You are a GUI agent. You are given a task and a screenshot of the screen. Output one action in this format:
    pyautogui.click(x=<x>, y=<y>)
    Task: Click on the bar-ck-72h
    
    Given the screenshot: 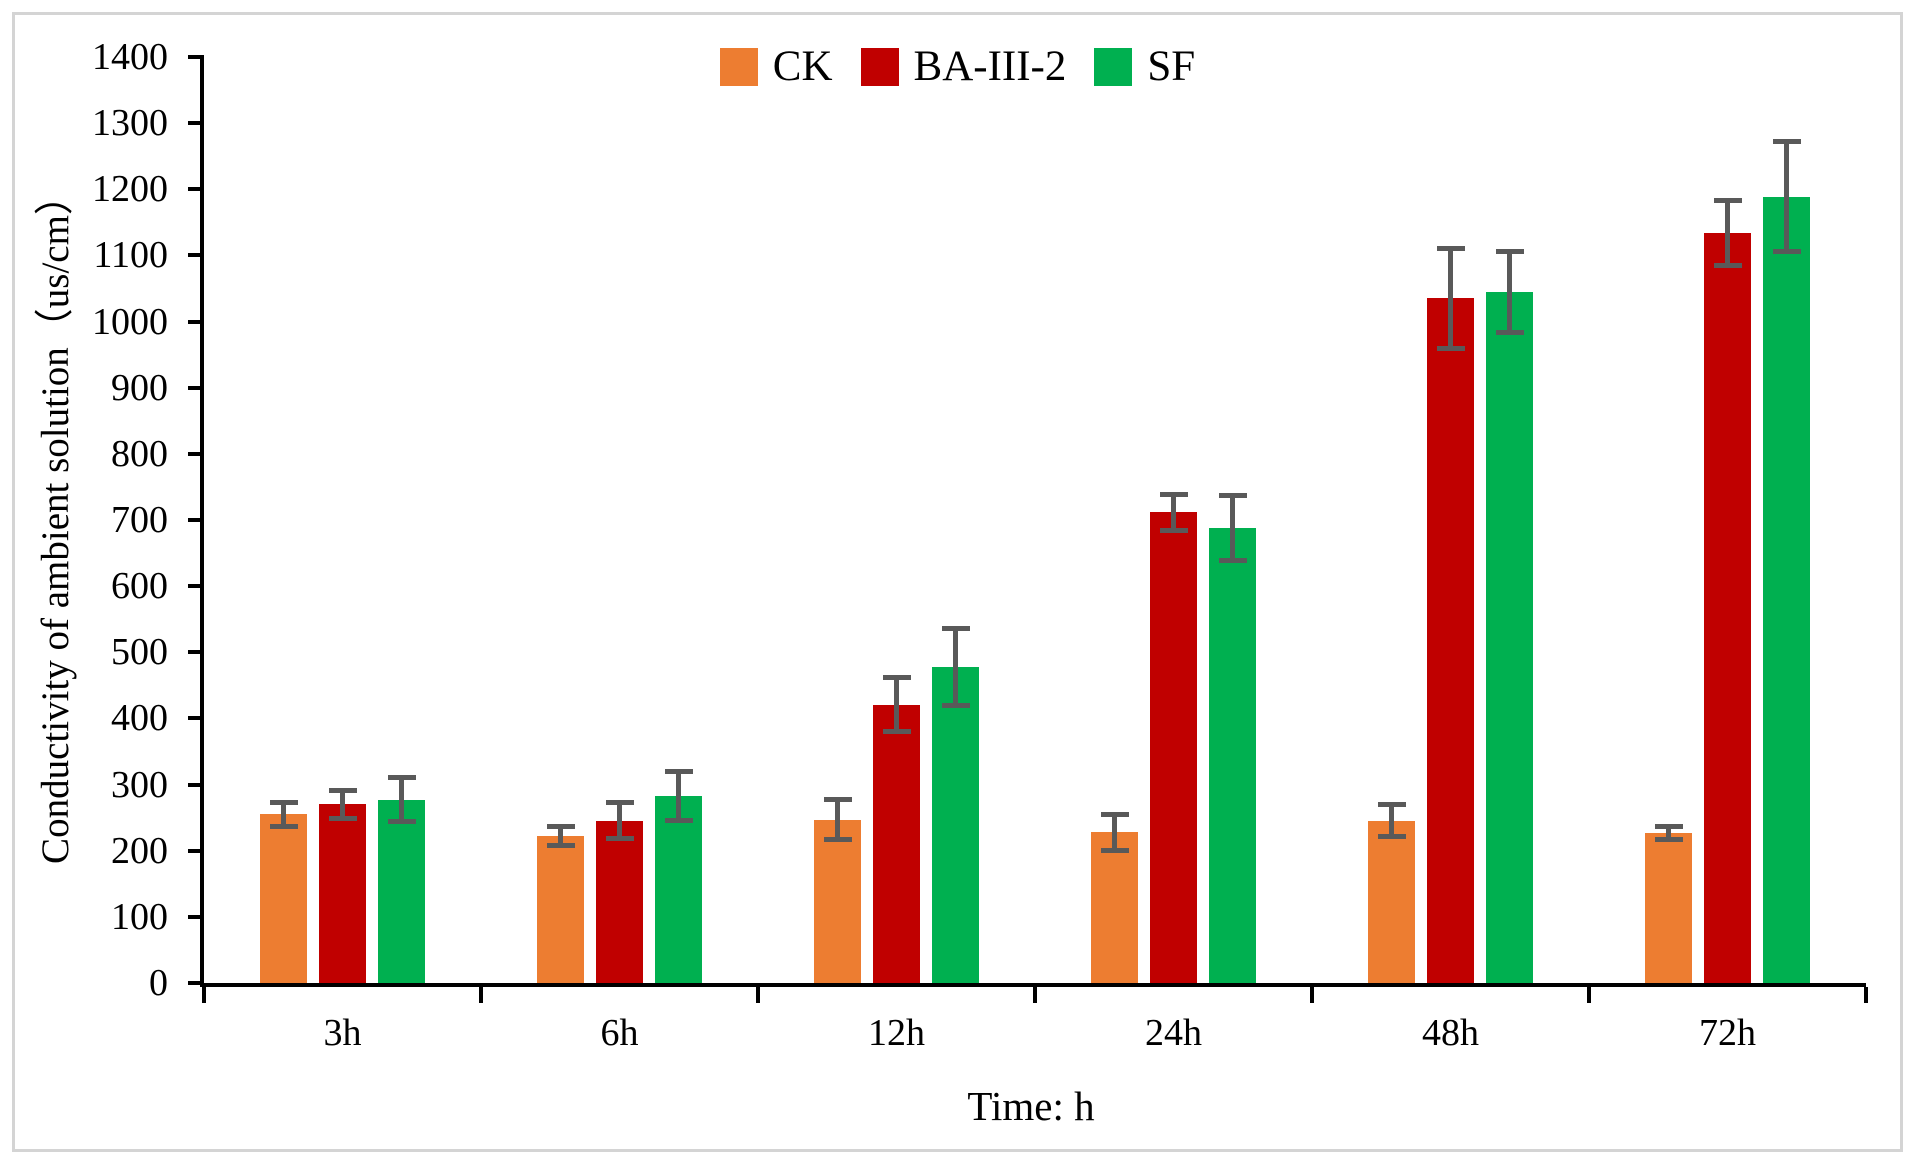 What is the action you would take?
    pyautogui.click(x=1668, y=907)
    